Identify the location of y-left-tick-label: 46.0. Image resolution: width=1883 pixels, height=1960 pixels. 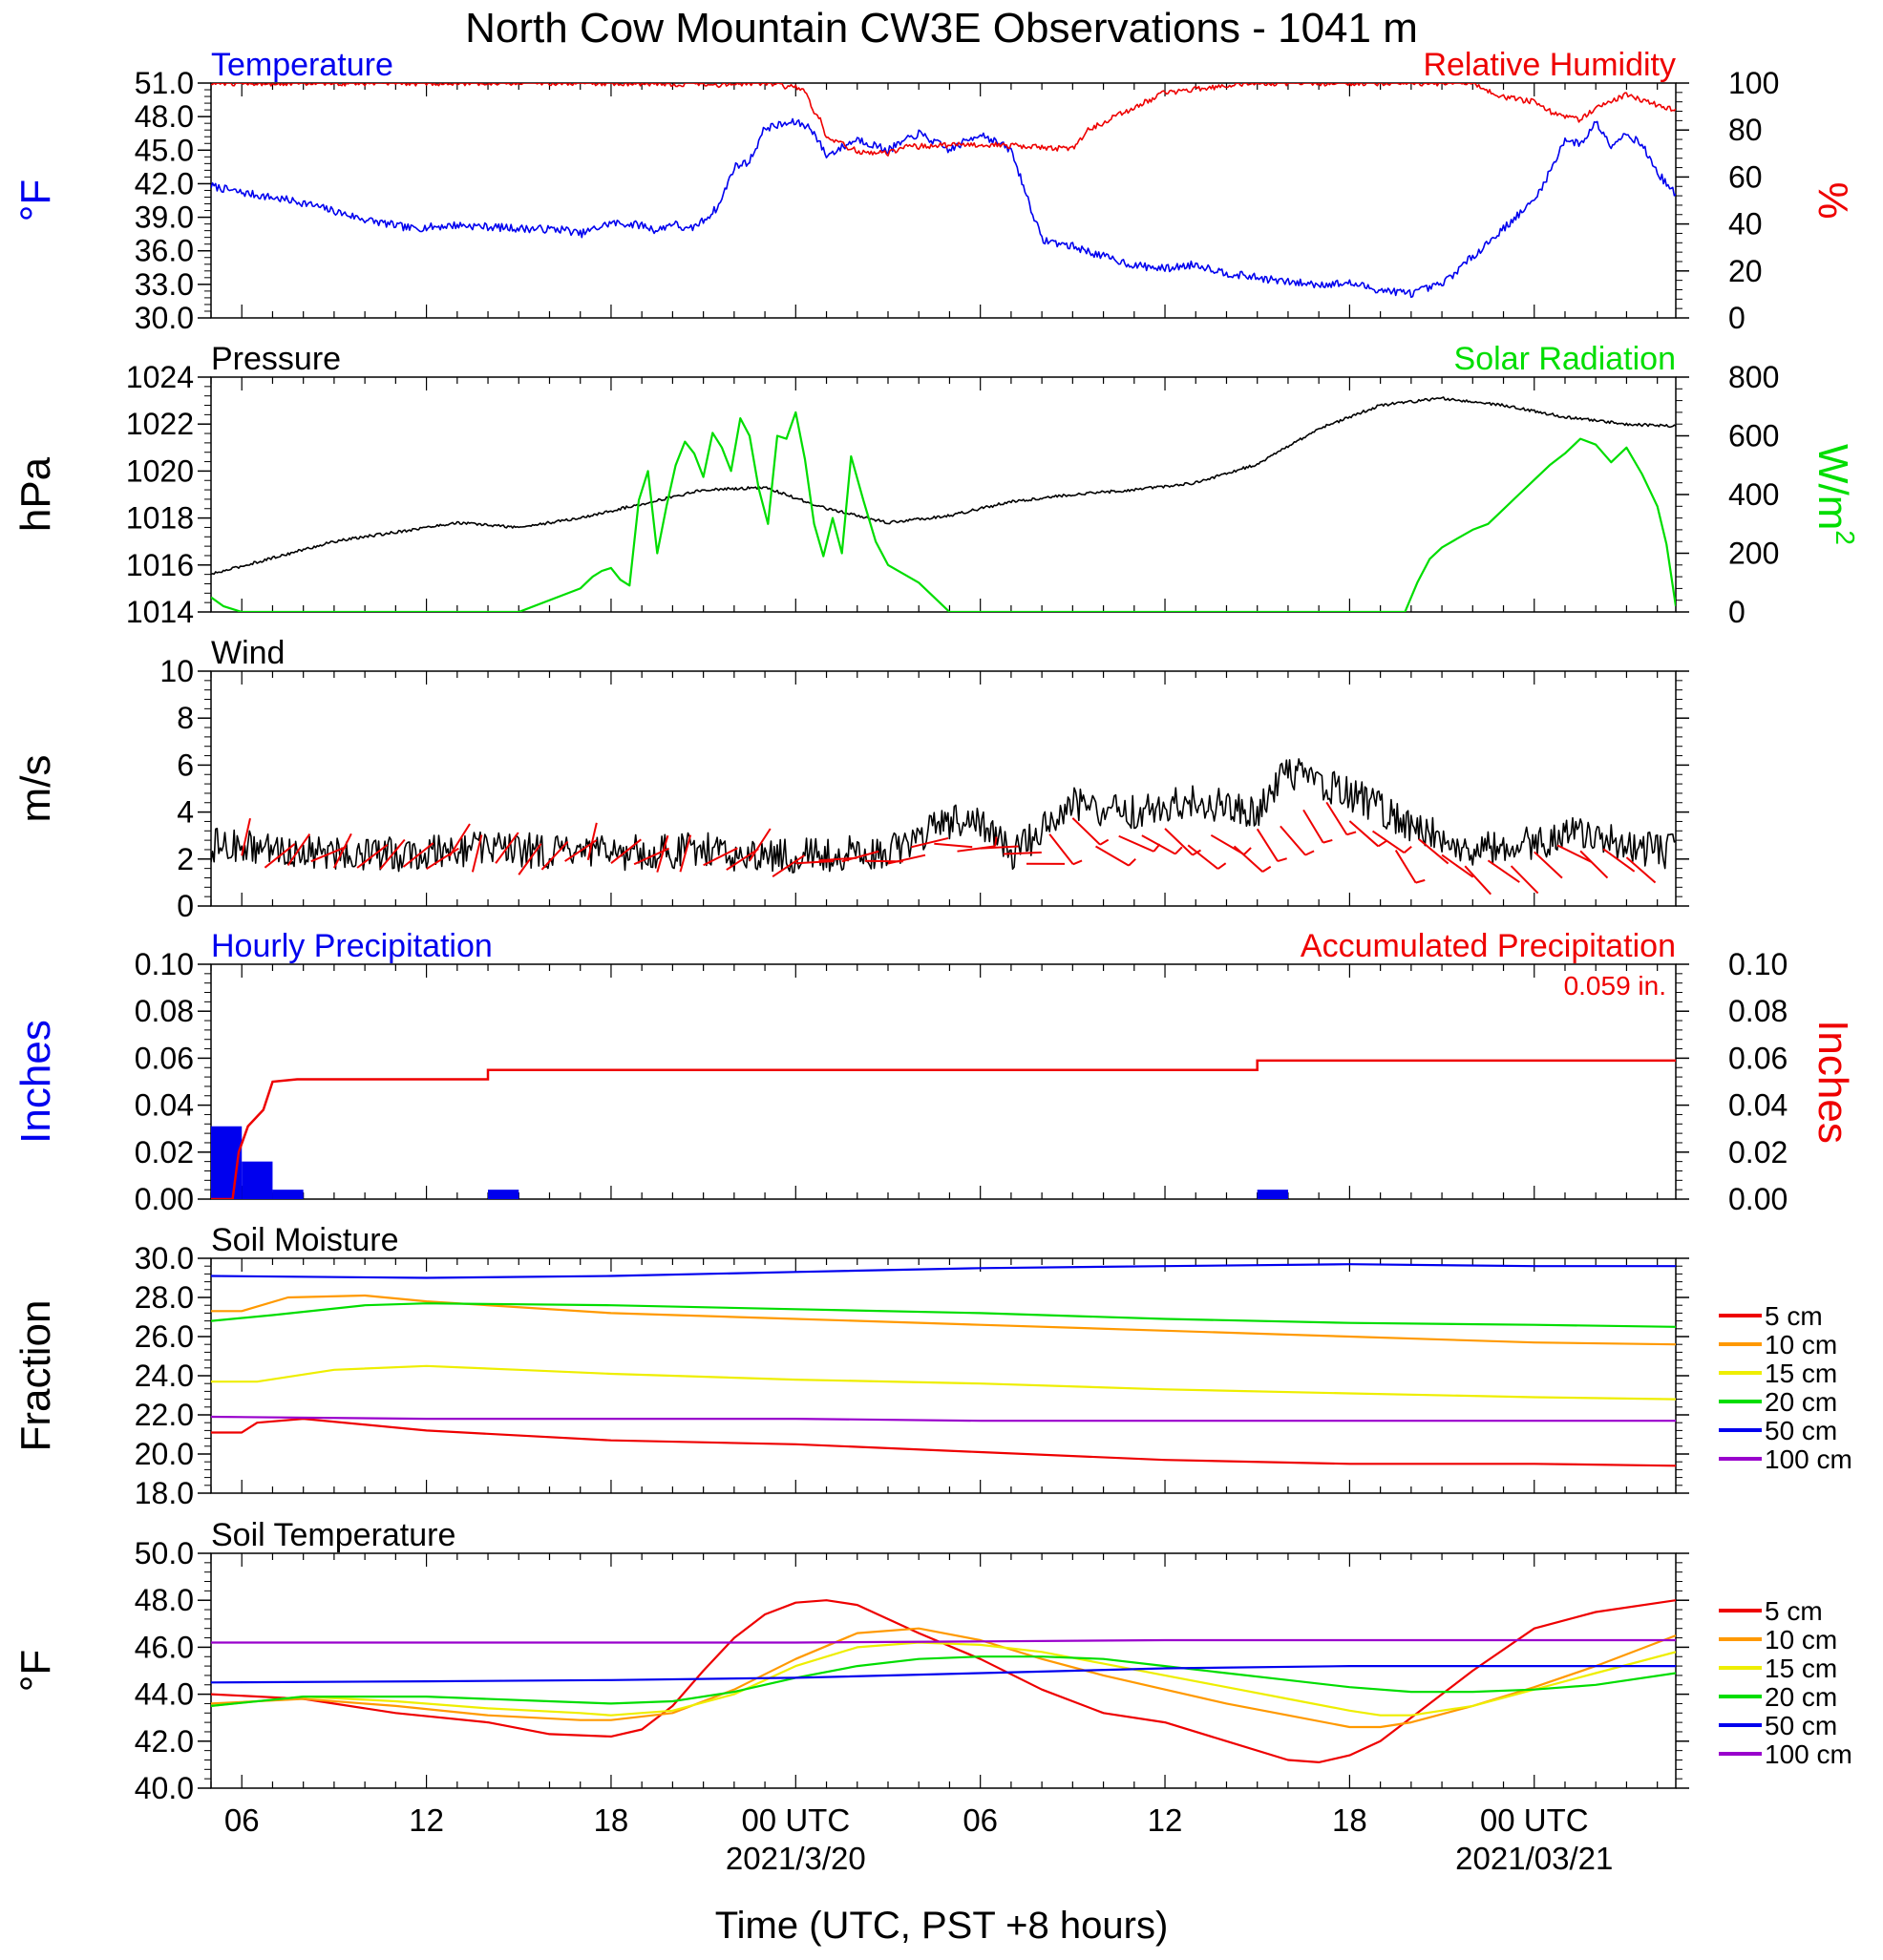
(164, 1647).